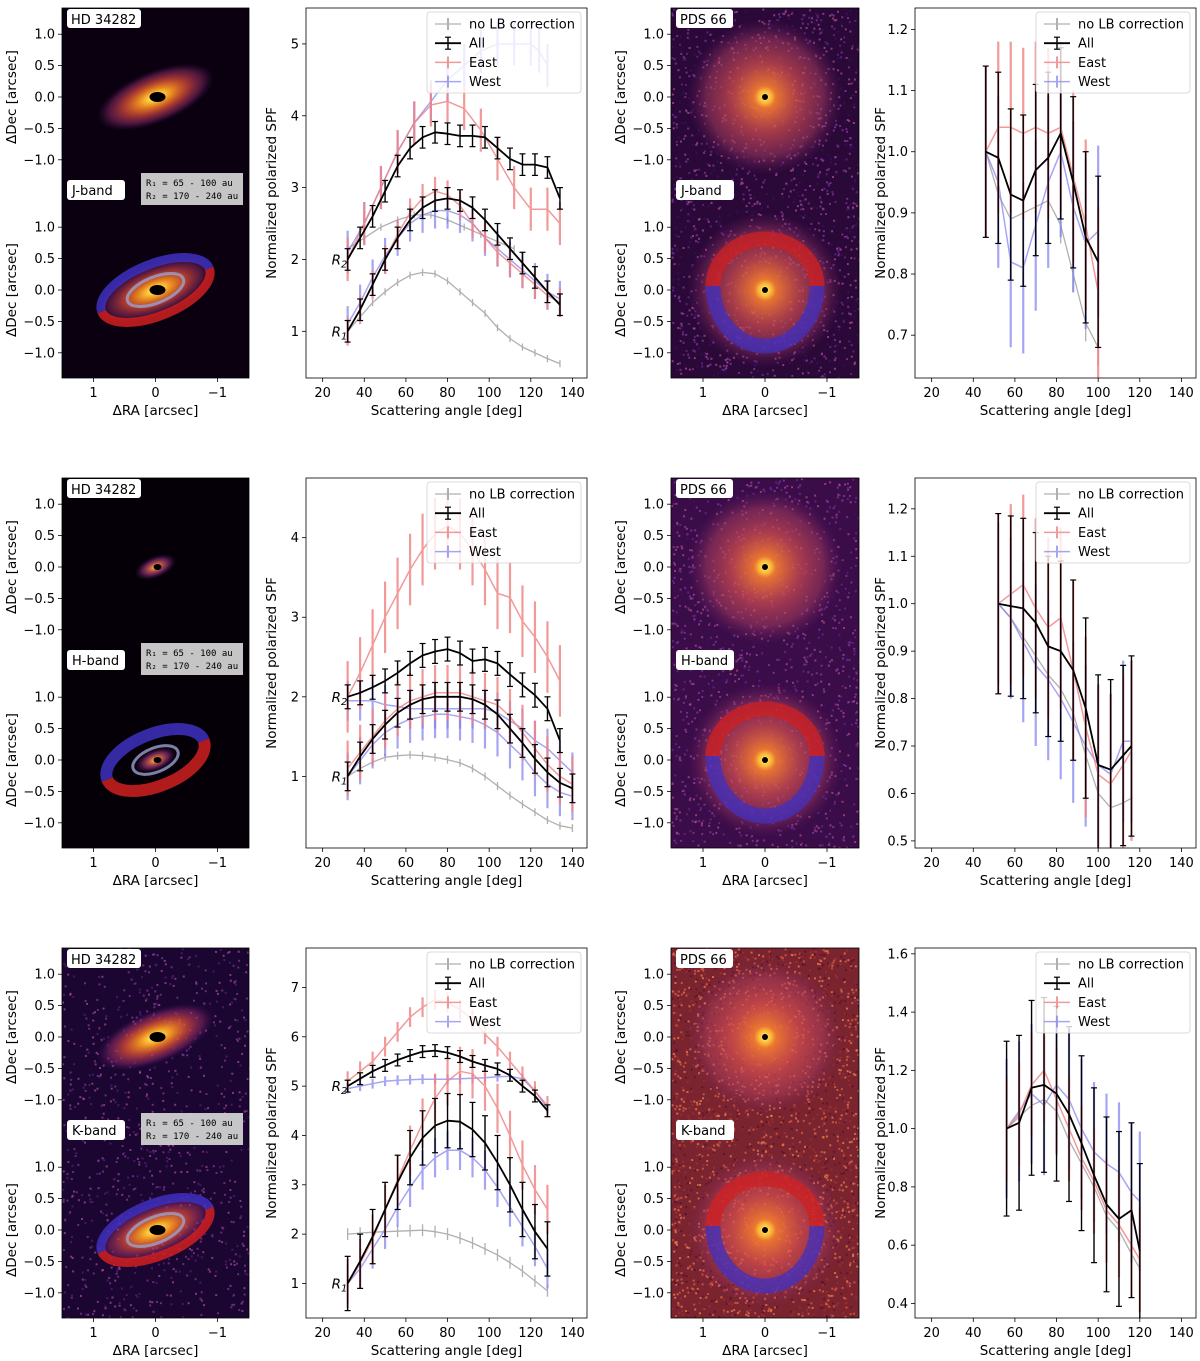 Image resolution: width=1200 pixels, height=1361 pixels. What do you see at coordinates (295, 116) in the screenshot?
I see `y-tick-label: 4` at bounding box center [295, 116].